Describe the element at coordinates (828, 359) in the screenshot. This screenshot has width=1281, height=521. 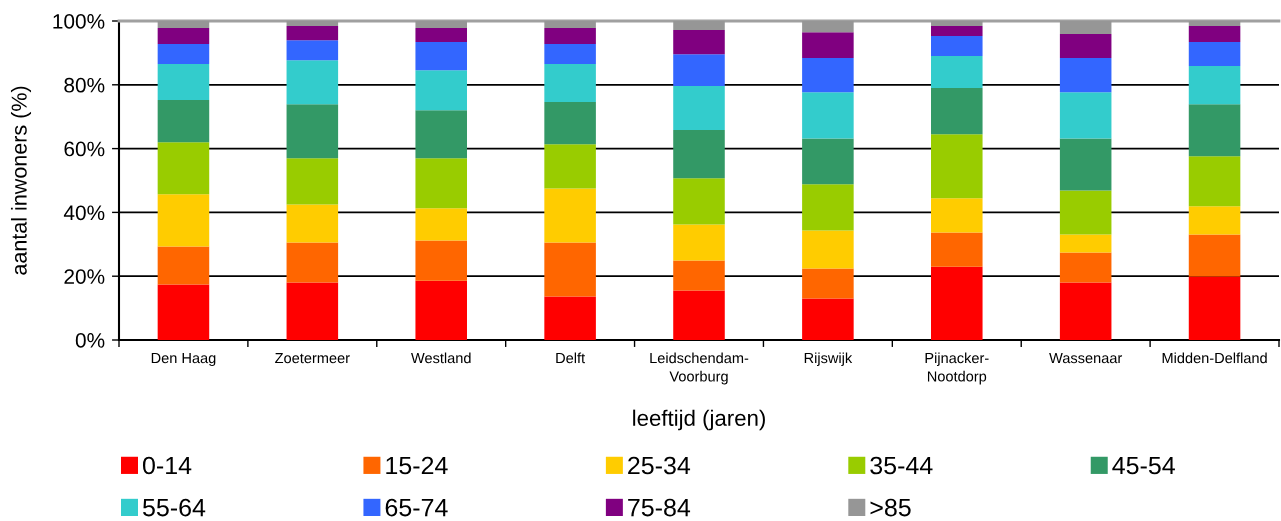
I see `x-tick-label: Rijswijk` at that location.